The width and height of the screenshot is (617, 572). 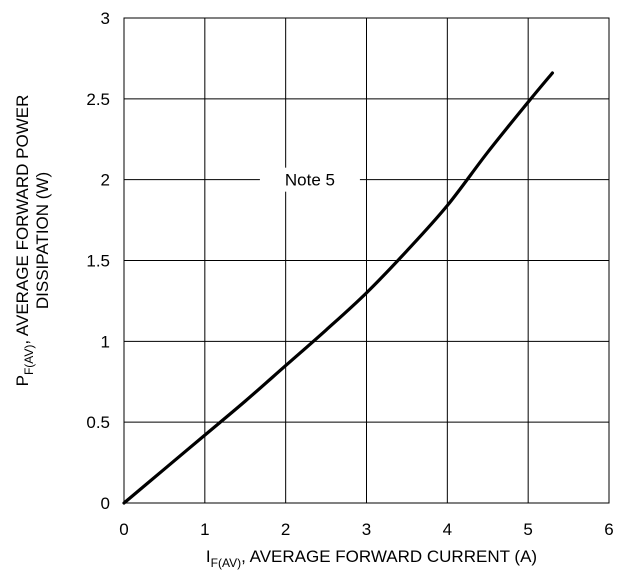 I want to click on note-annotation: Note 5, so click(x=310, y=180).